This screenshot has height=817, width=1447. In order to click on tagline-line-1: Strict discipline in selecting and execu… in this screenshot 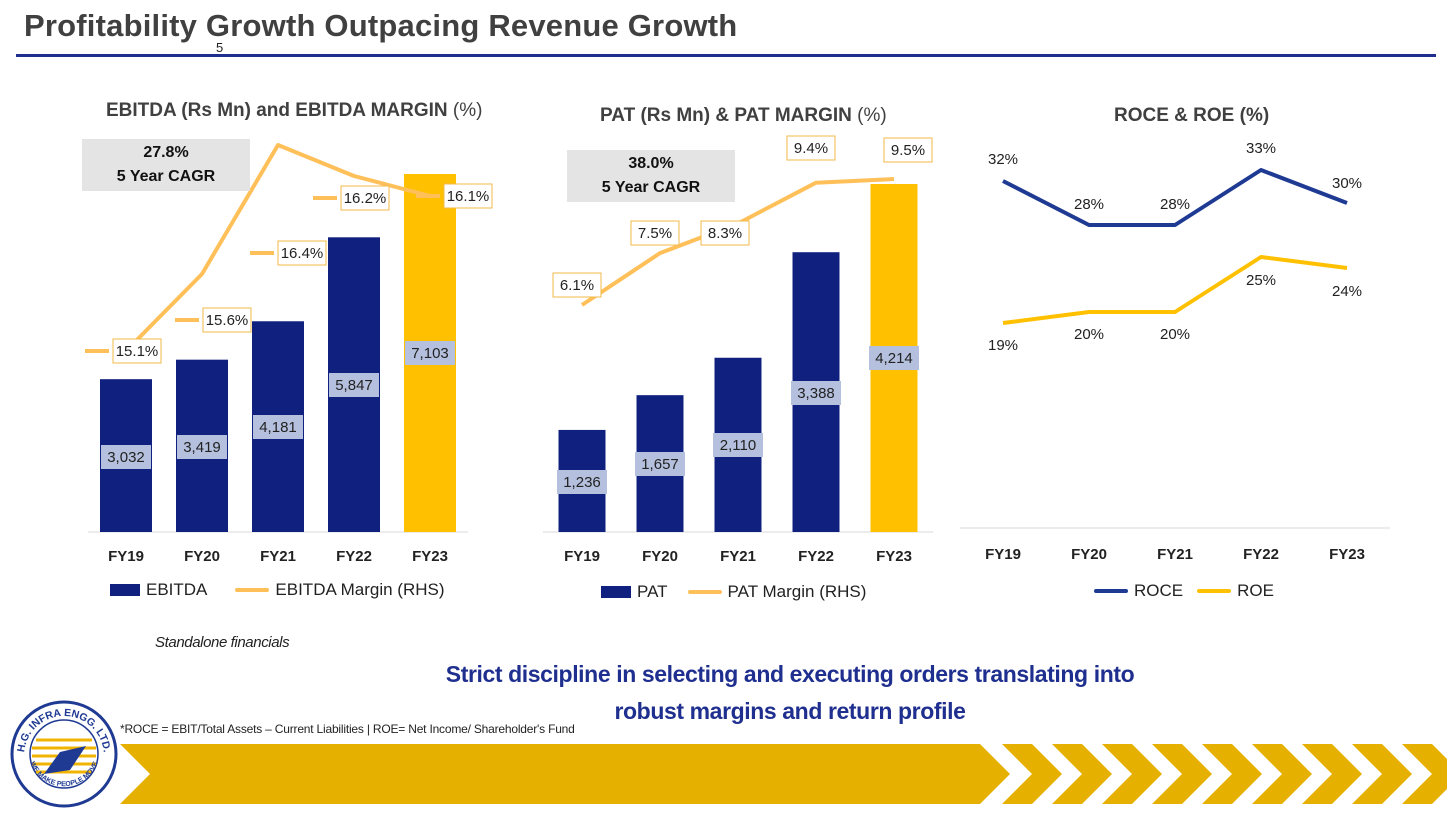, I will do `click(790, 674)`.